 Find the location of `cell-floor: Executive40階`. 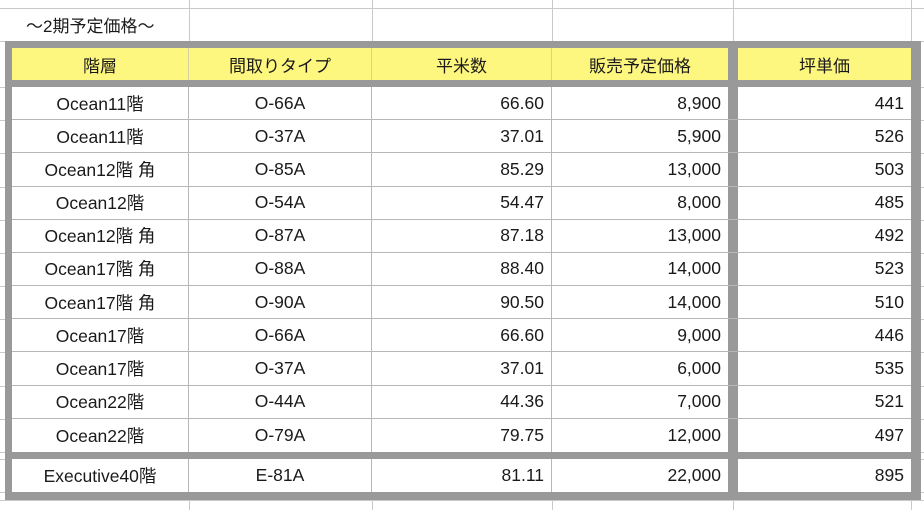

cell-floor: Executive40階 is located at coordinates (100, 475).